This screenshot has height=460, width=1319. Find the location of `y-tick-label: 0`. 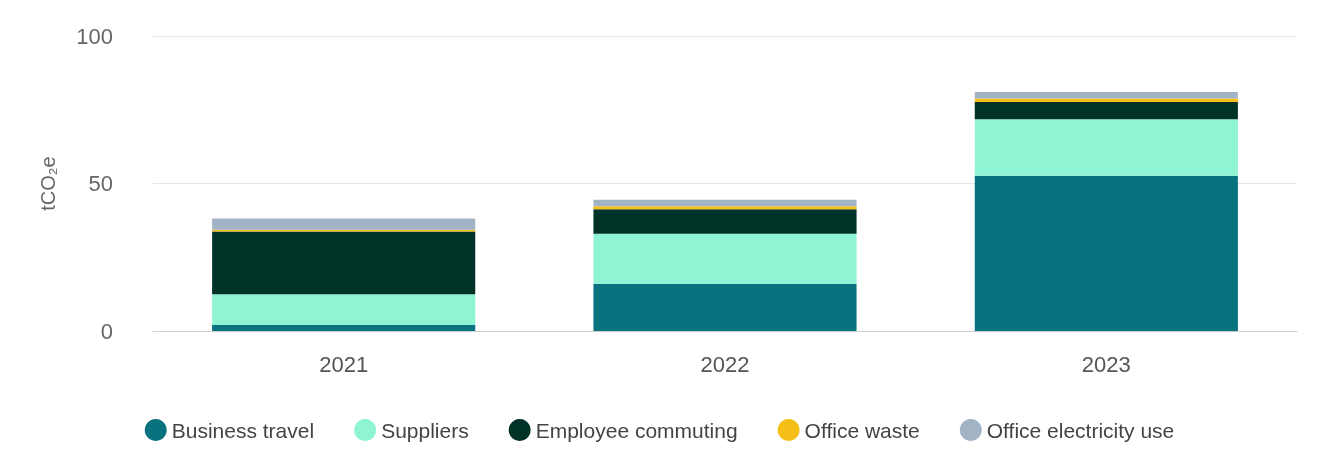

y-tick-label: 0 is located at coordinates (106, 331).